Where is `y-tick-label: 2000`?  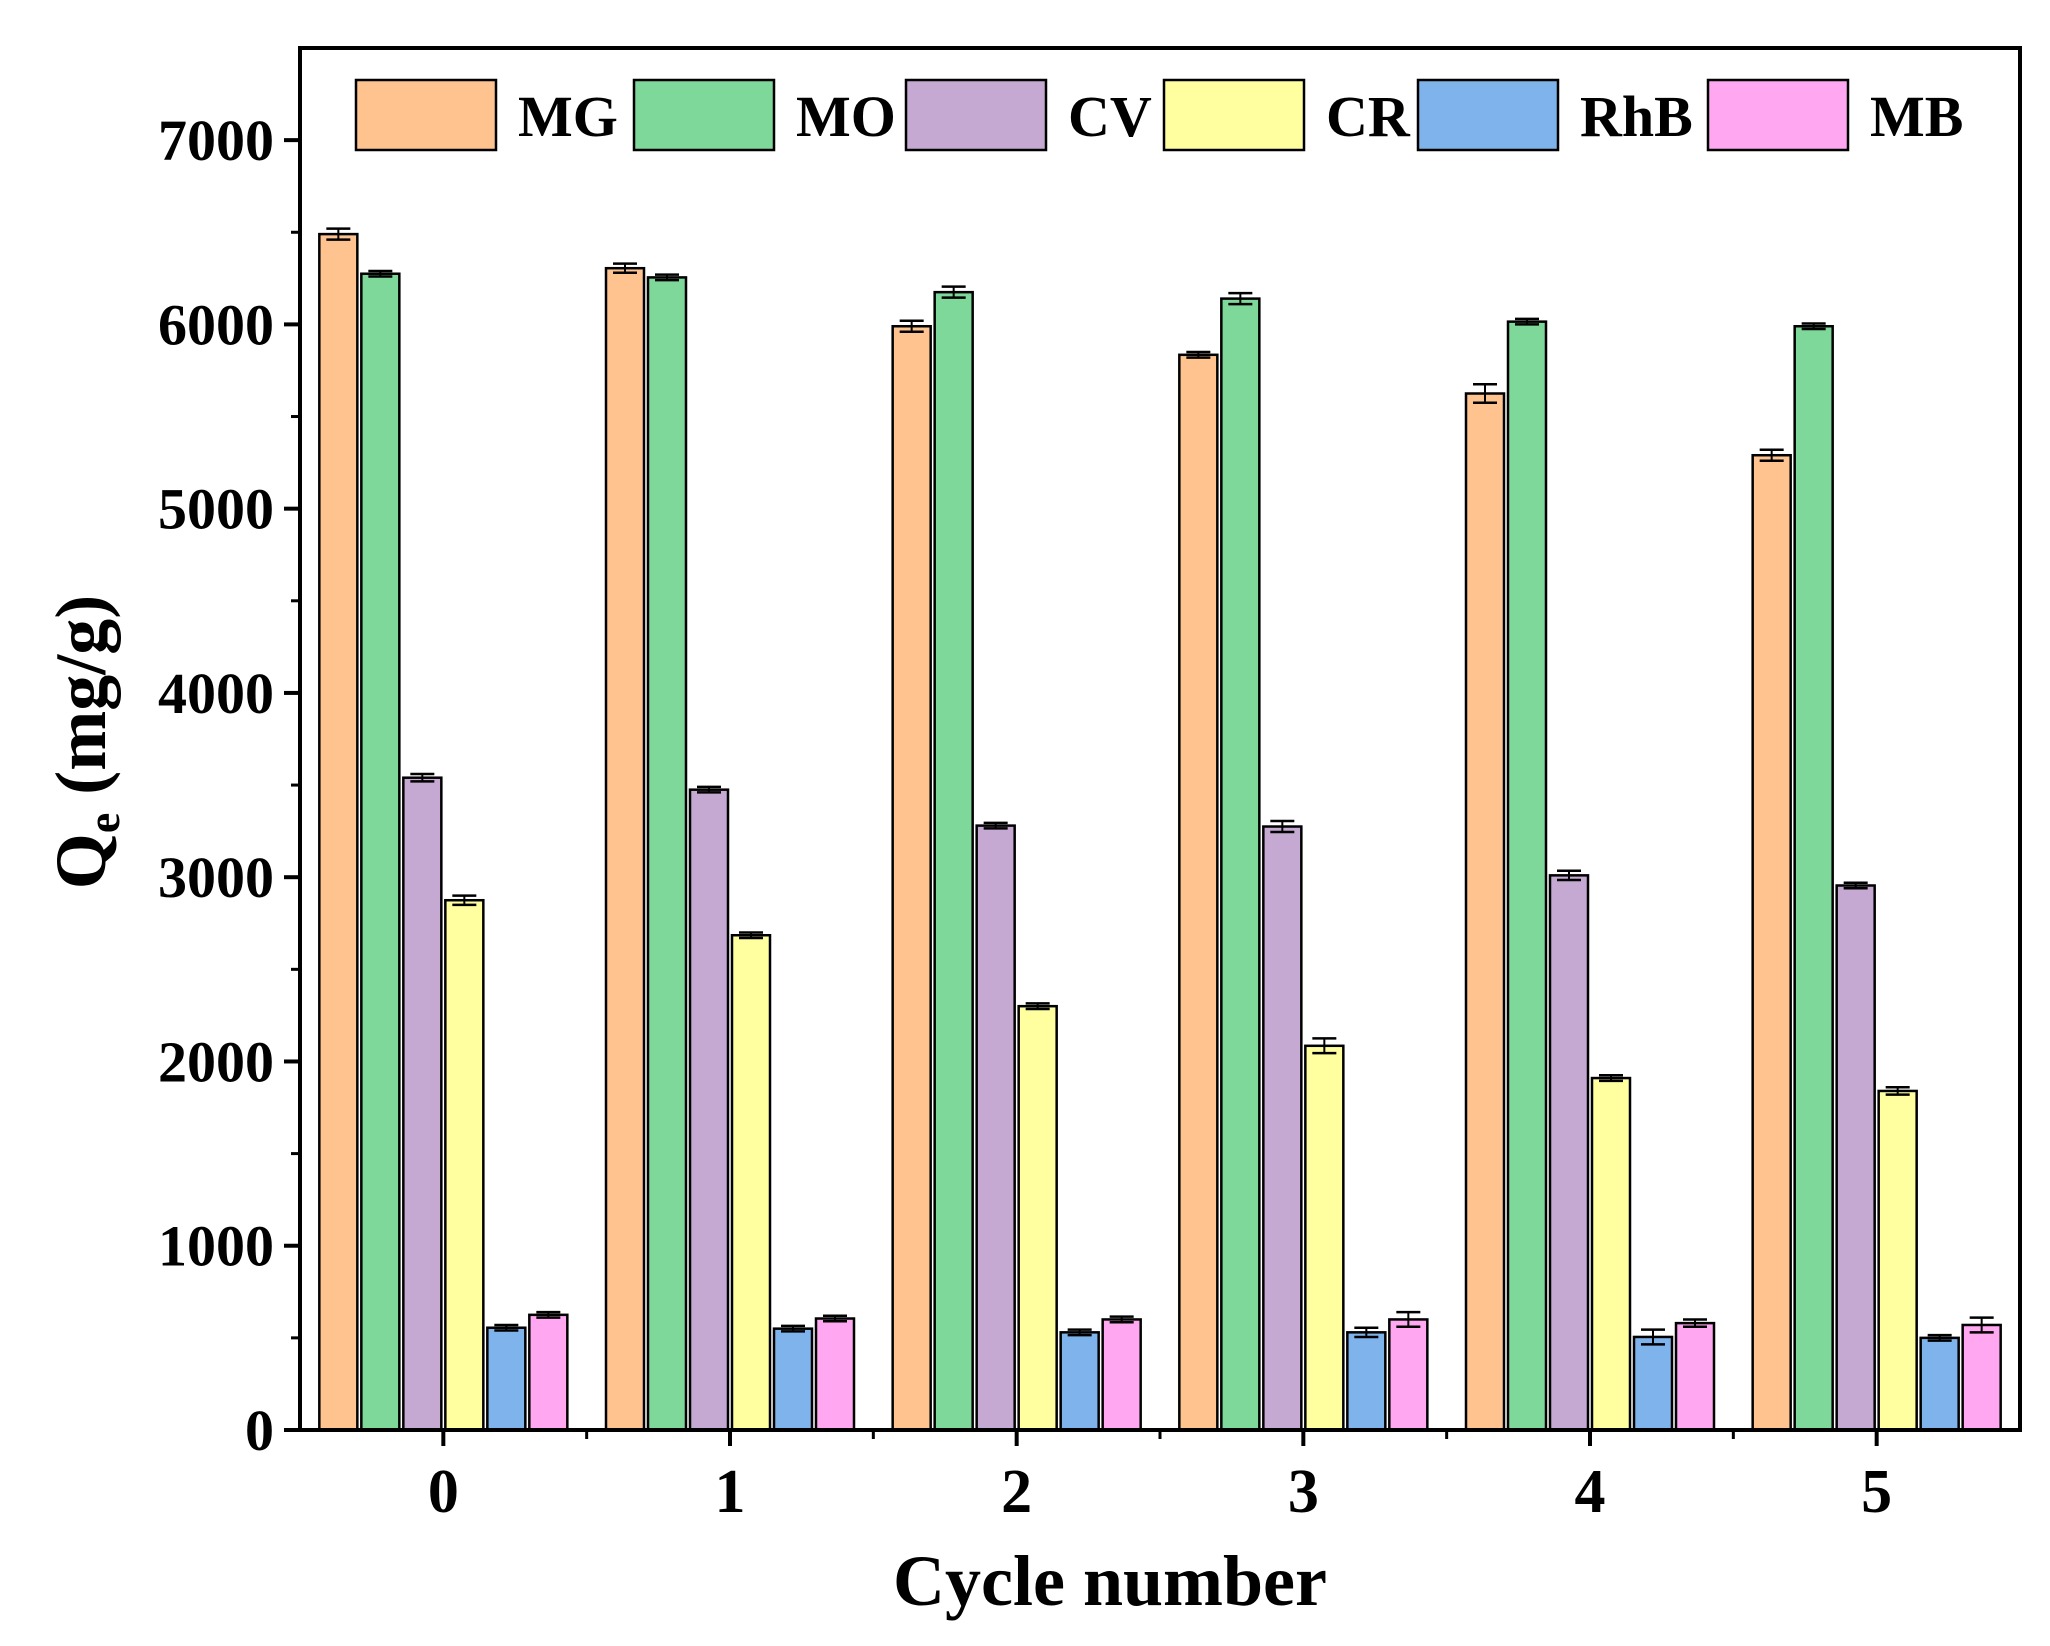
y-tick-label: 2000 is located at coordinates (216, 1061).